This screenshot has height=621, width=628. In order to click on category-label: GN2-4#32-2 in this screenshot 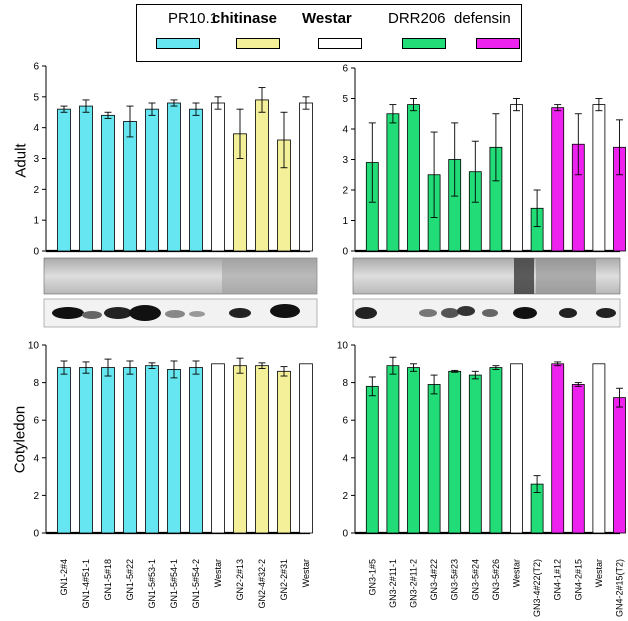, I will do `click(262, 584)`.